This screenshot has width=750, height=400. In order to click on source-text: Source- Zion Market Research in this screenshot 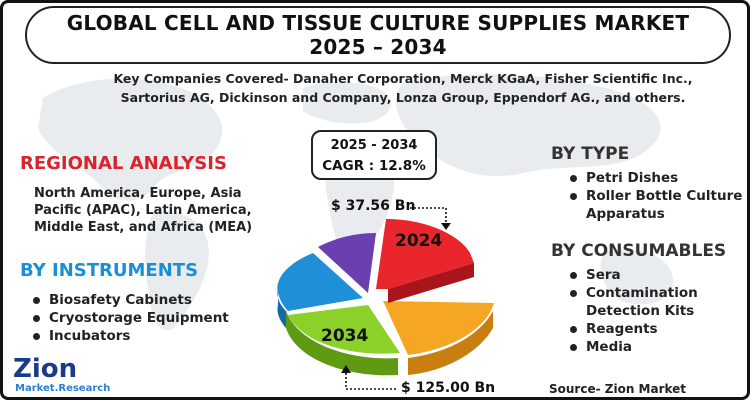, I will do `click(618, 389)`.